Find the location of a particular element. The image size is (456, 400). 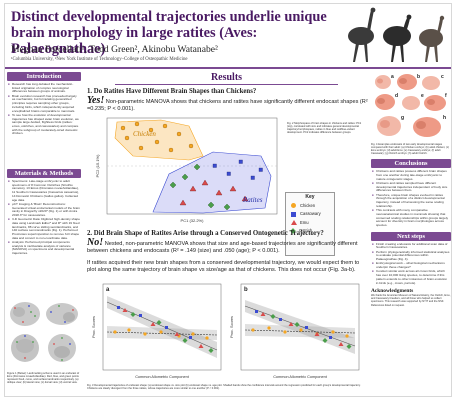

fig3-panel-a-label: a is located at coordinates (108, 290).